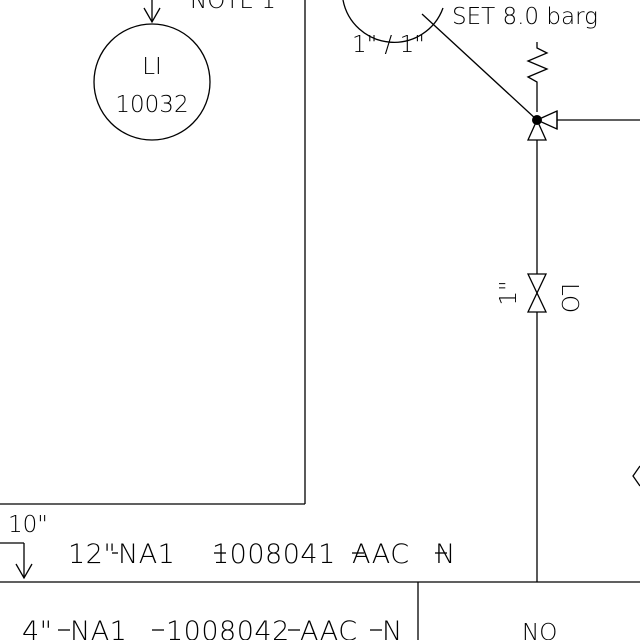 This screenshot has height=640, width=640. What do you see at coordinates (509, 292) in the screenshot?
I see `drain-valve-size: 1"` at bounding box center [509, 292].